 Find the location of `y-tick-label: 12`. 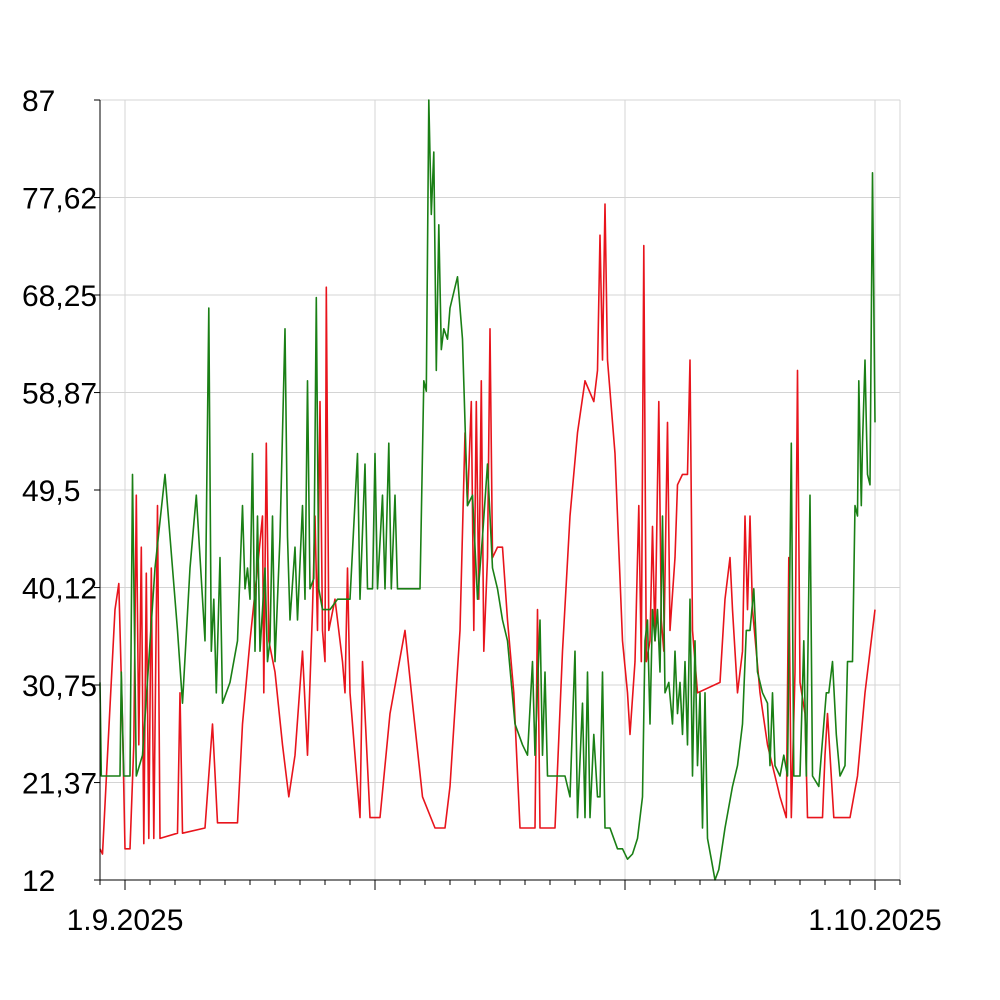

y-tick-label: 12 is located at coordinates (38, 881).